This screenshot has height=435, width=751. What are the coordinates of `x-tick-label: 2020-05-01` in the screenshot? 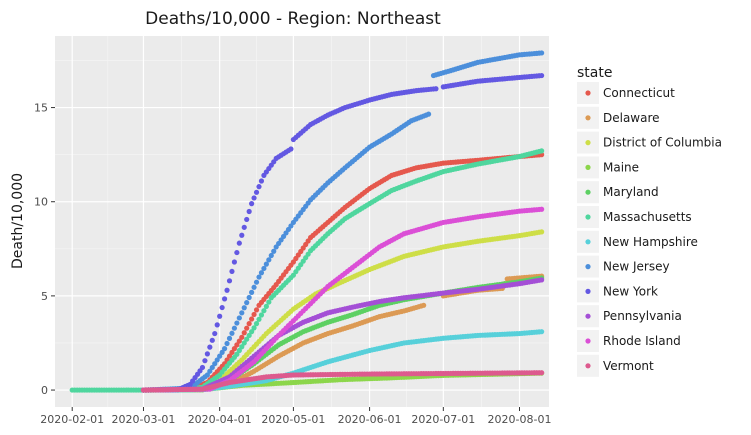 It's located at (293, 419).